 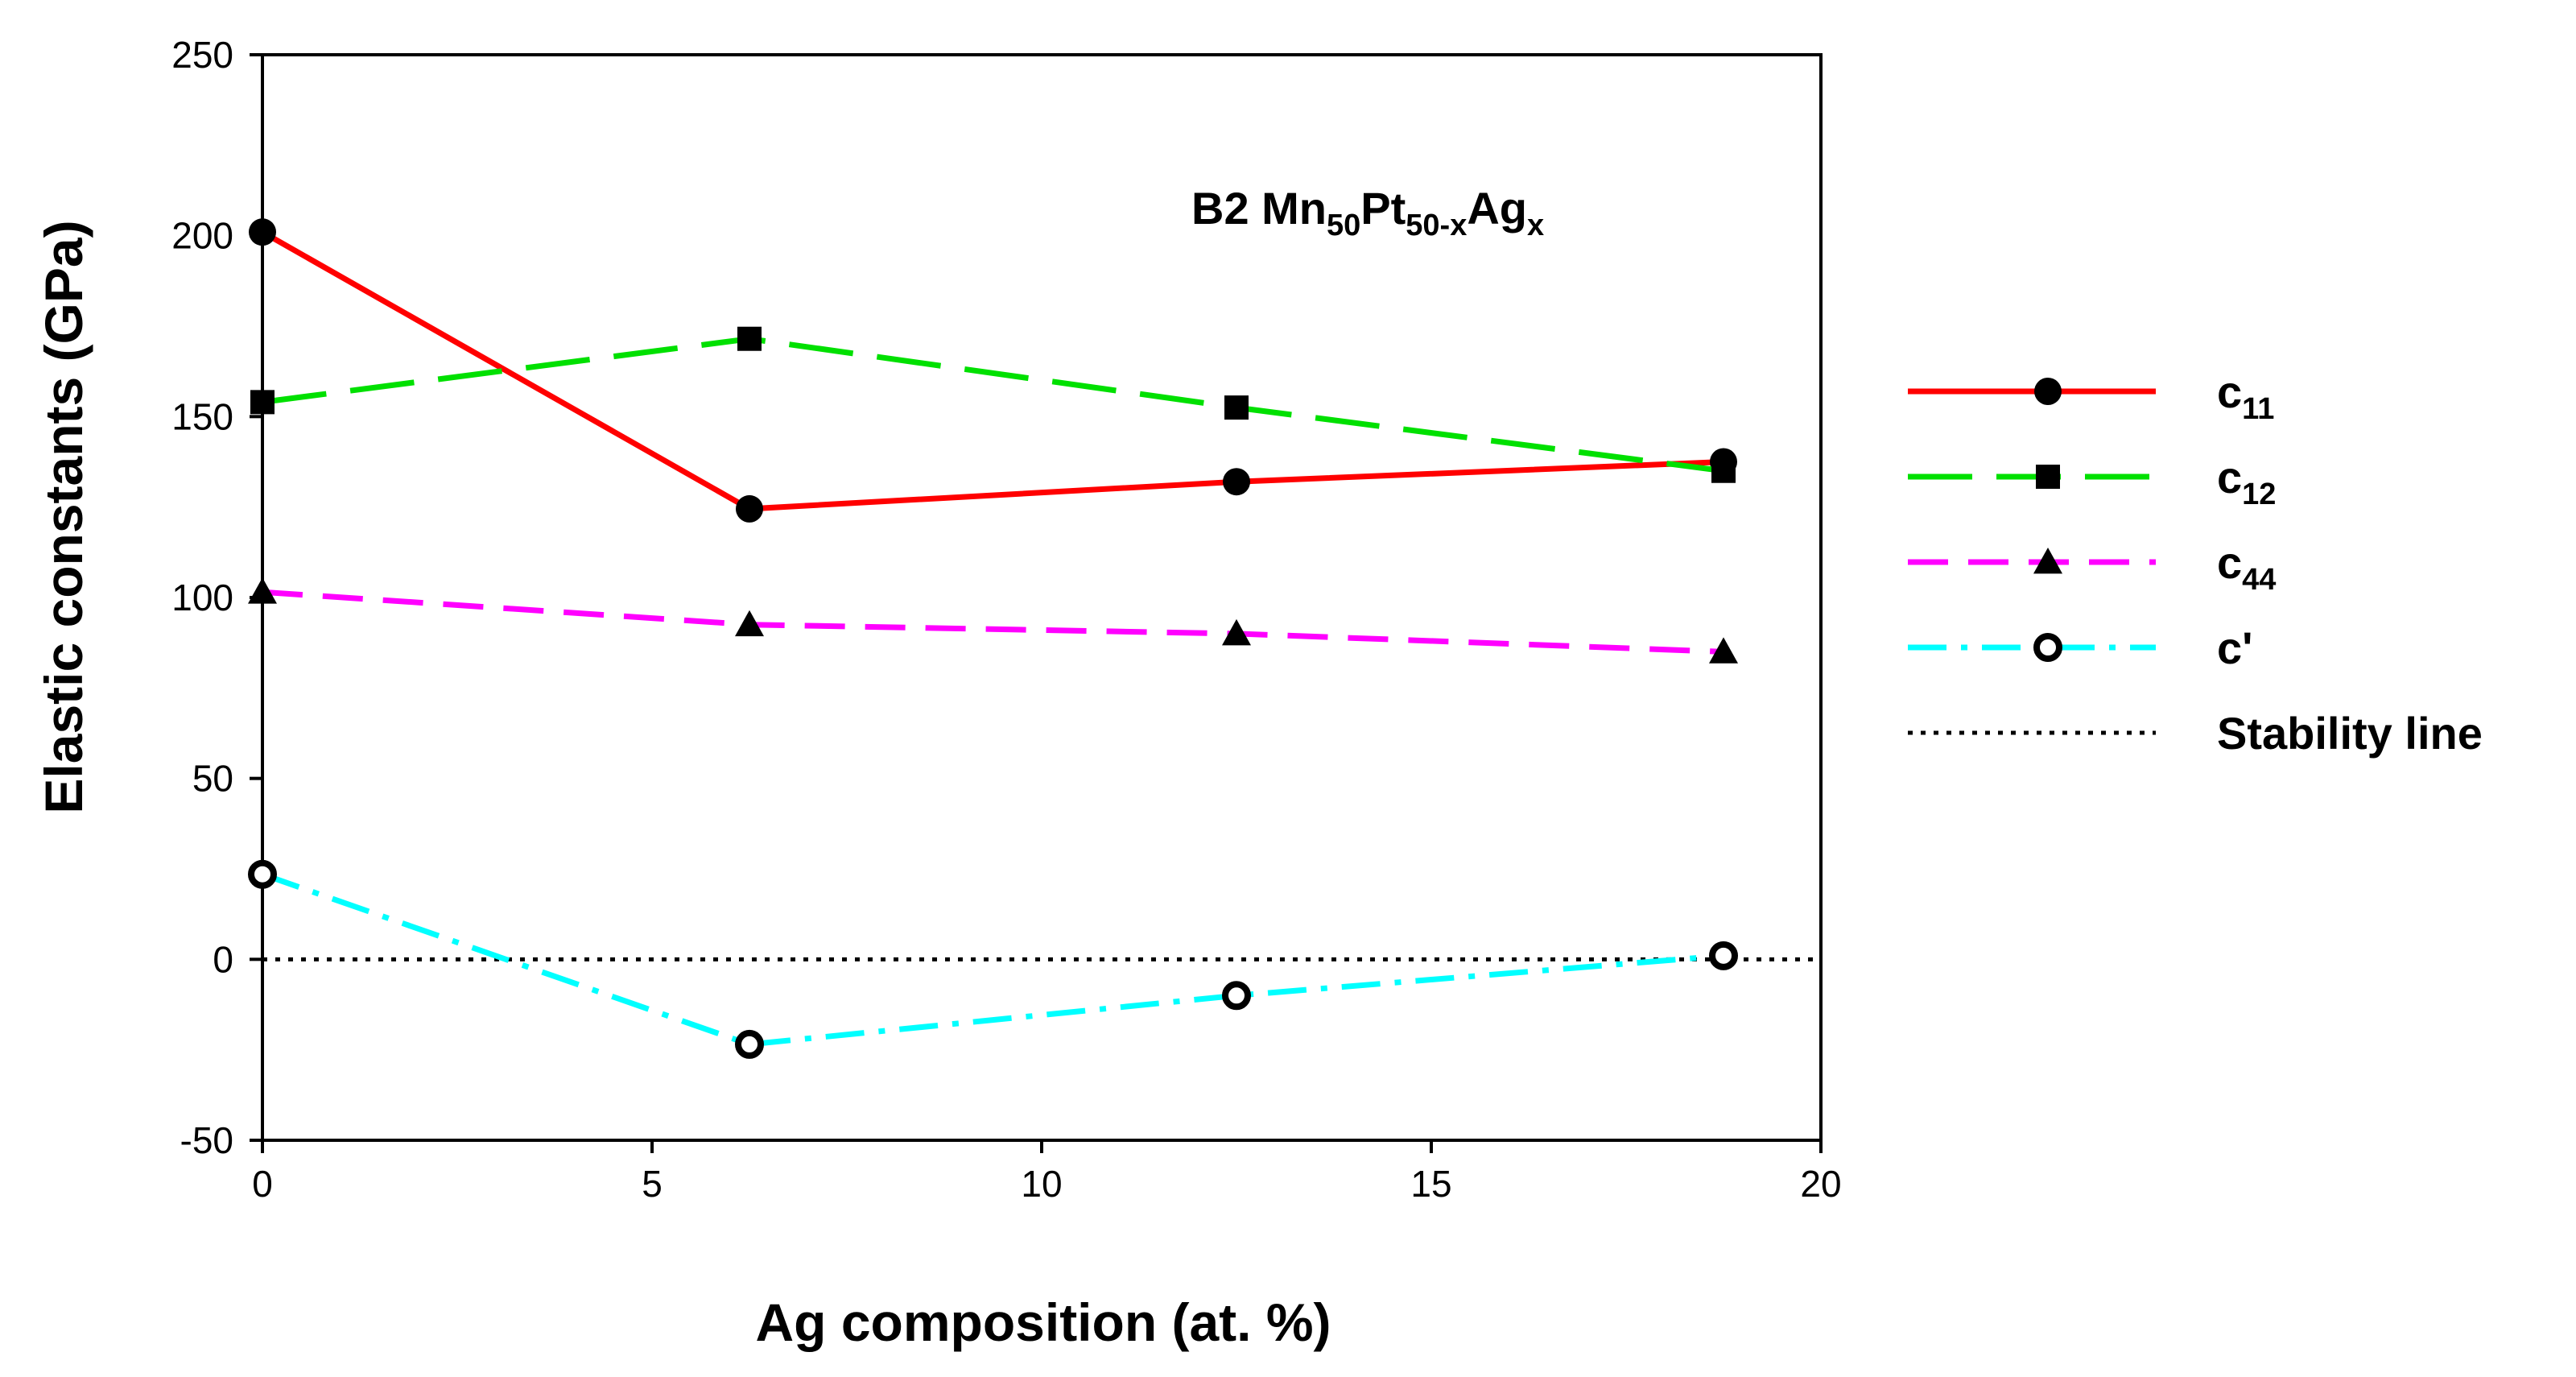 What do you see at coordinates (202, 416) in the screenshot?
I see `y-tick-label: 150` at bounding box center [202, 416].